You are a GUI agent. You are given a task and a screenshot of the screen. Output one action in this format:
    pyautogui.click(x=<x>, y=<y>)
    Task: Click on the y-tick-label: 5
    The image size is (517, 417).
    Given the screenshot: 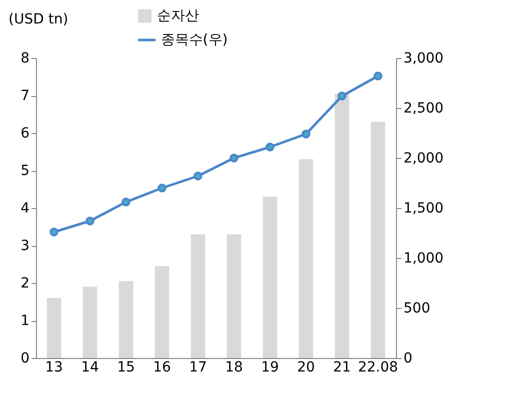 What is the action you would take?
    pyautogui.click(x=25, y=171)
    